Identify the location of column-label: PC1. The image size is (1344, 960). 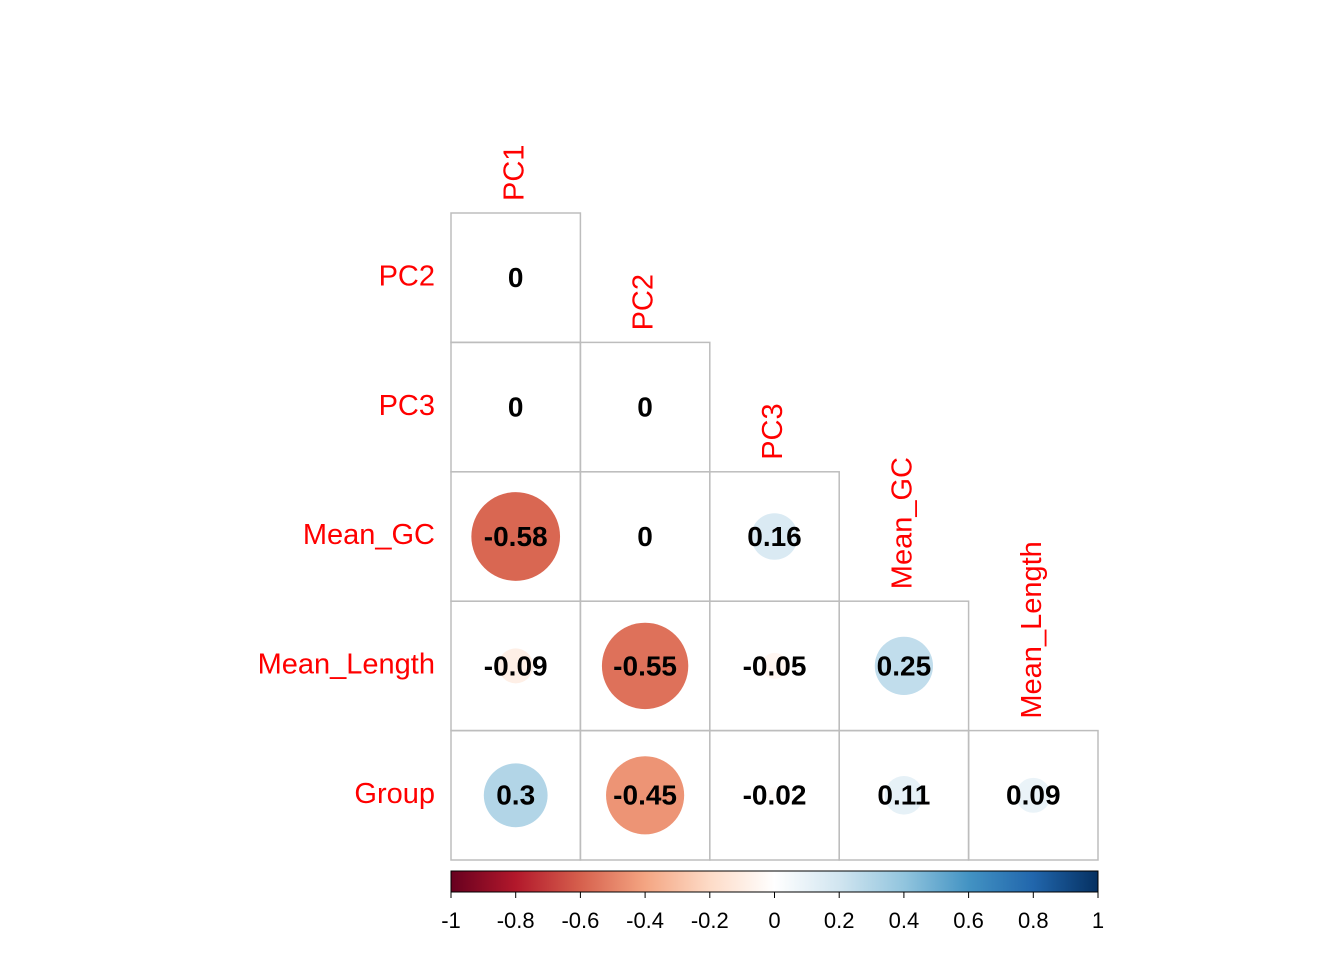
(514, 173).